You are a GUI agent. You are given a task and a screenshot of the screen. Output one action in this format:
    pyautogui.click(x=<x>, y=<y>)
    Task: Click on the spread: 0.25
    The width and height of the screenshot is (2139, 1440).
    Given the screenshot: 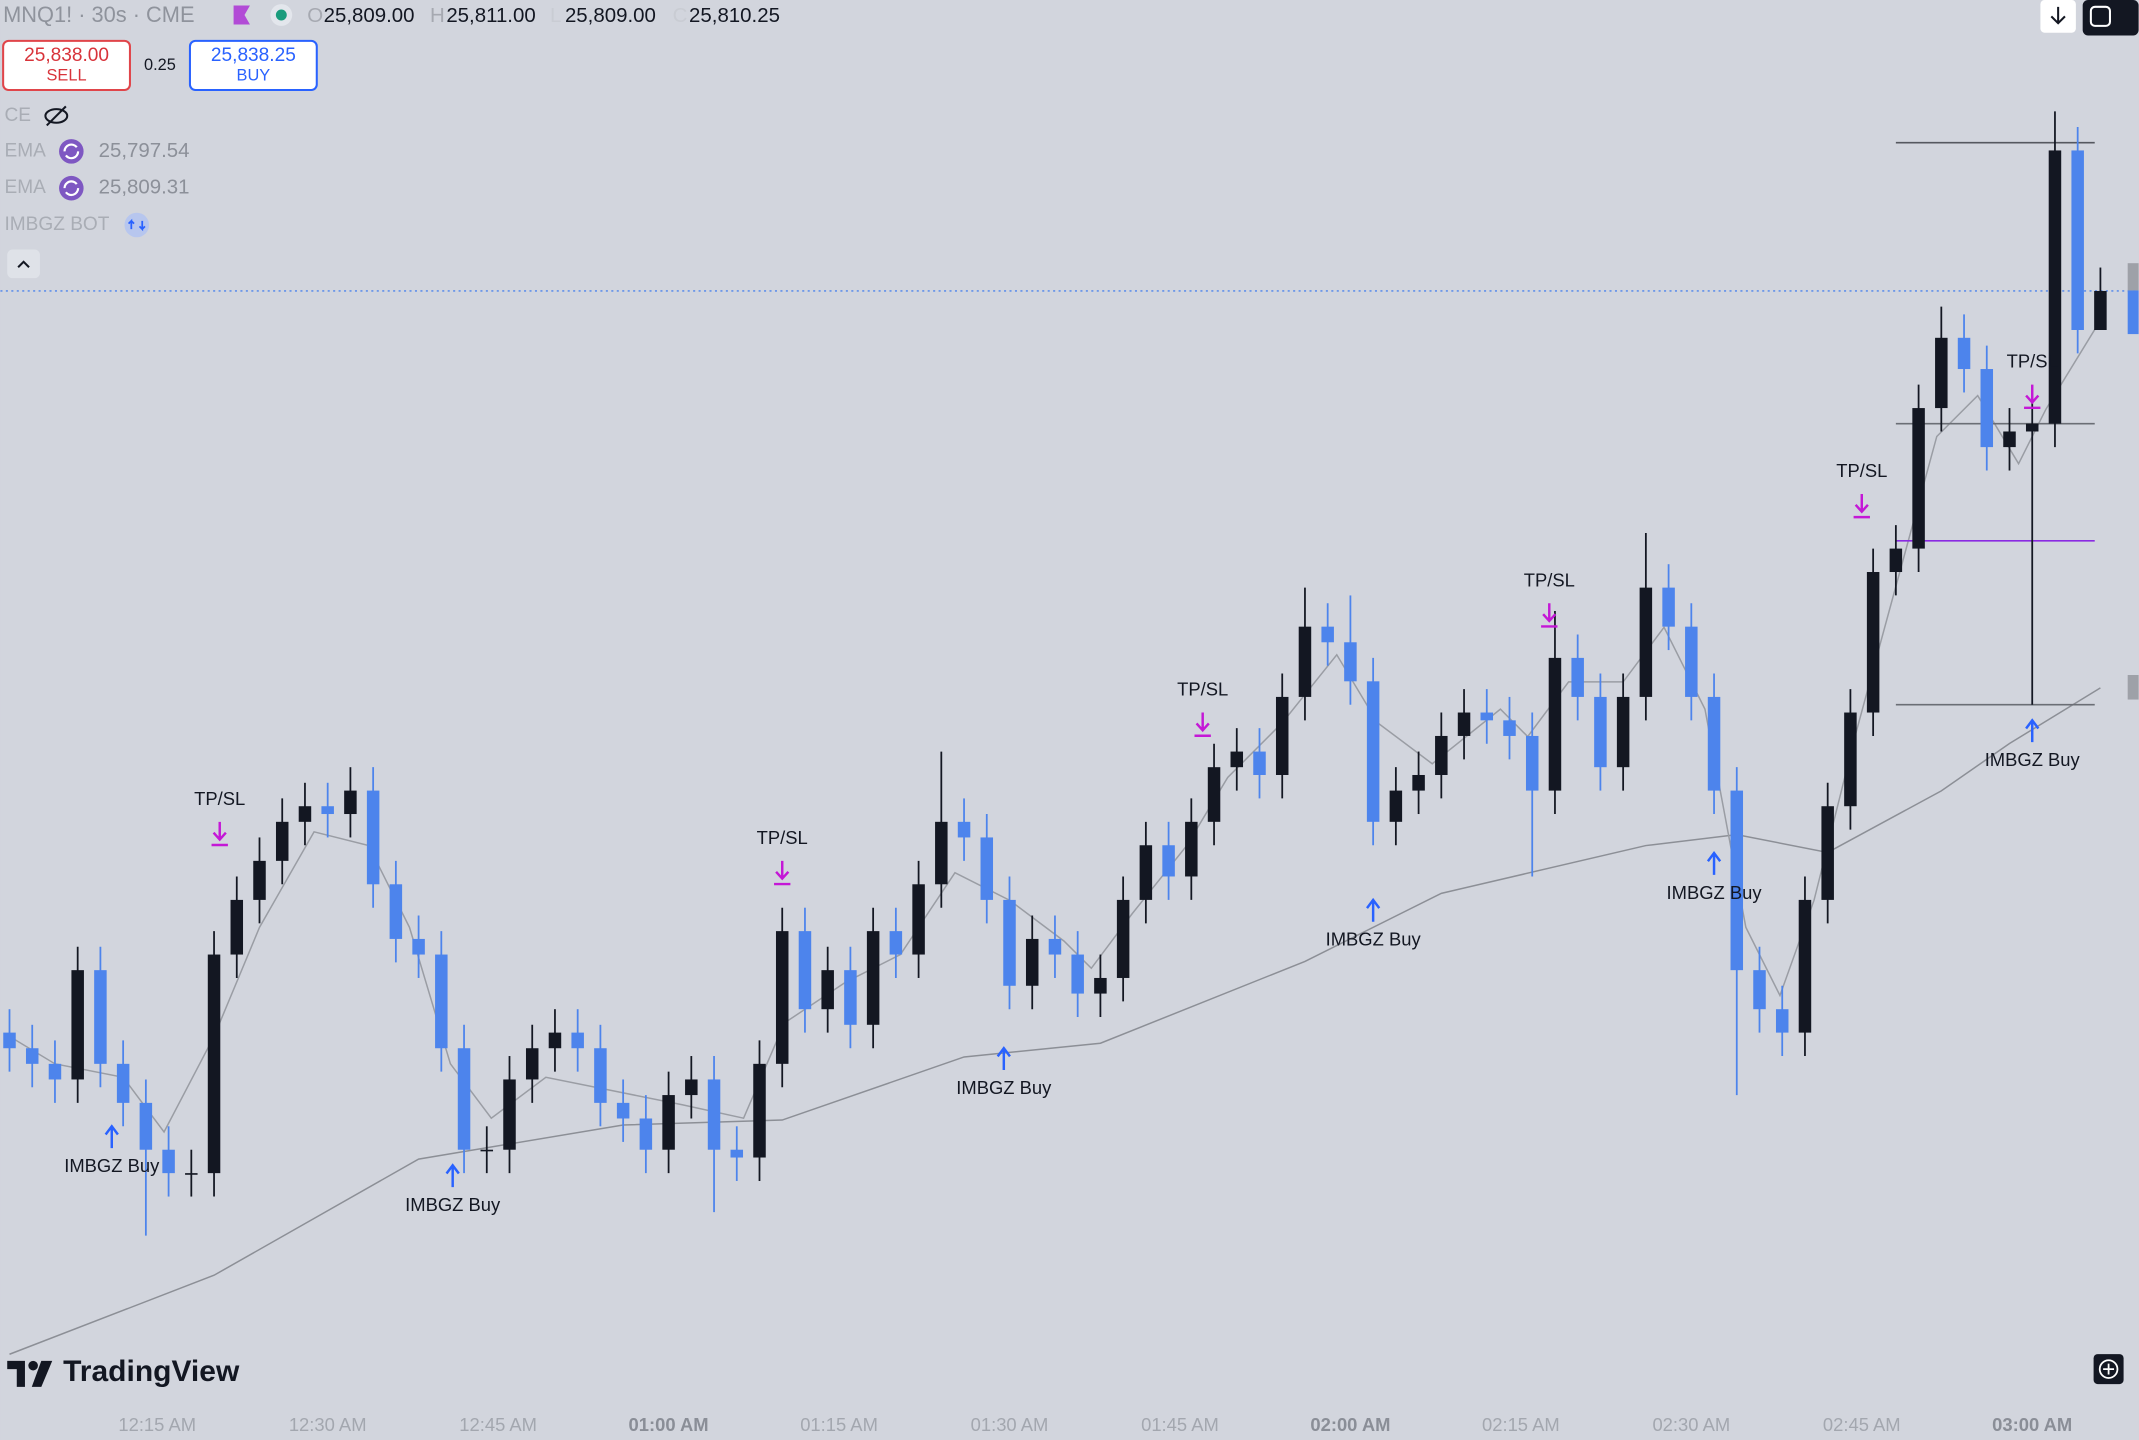 What is the action you would take?
    pyautogui.click(x=160, y=65)
    